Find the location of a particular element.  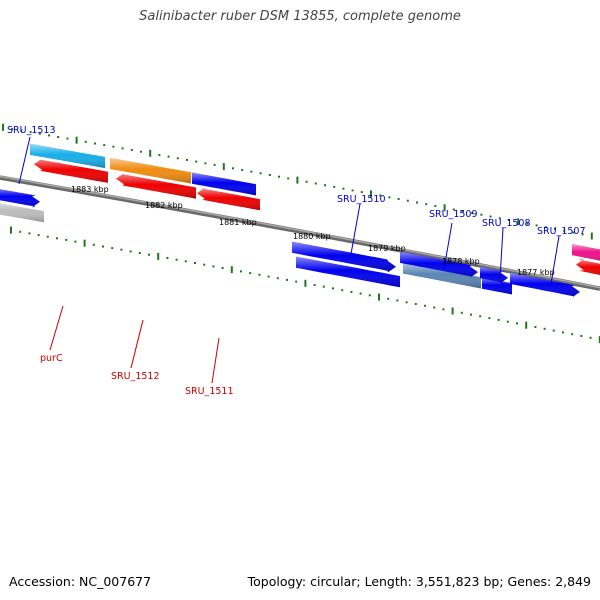

gene-sru-1513-partner-shading is located at coordinates (20, 198).